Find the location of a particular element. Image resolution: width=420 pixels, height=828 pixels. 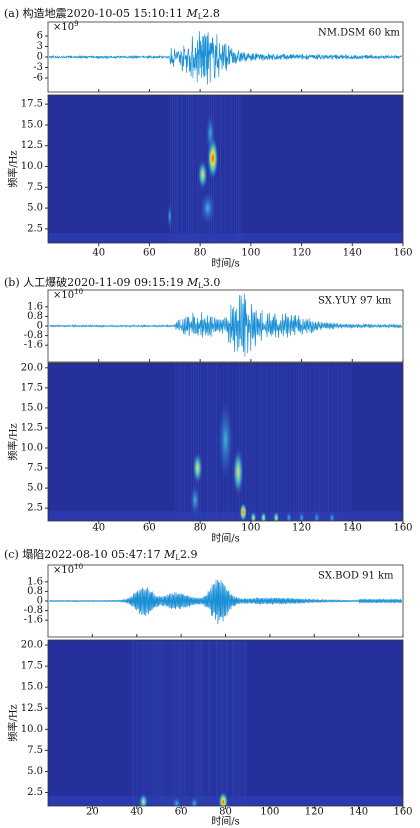

y-tick-label: -0.8 is located at coordinates (33, 610).